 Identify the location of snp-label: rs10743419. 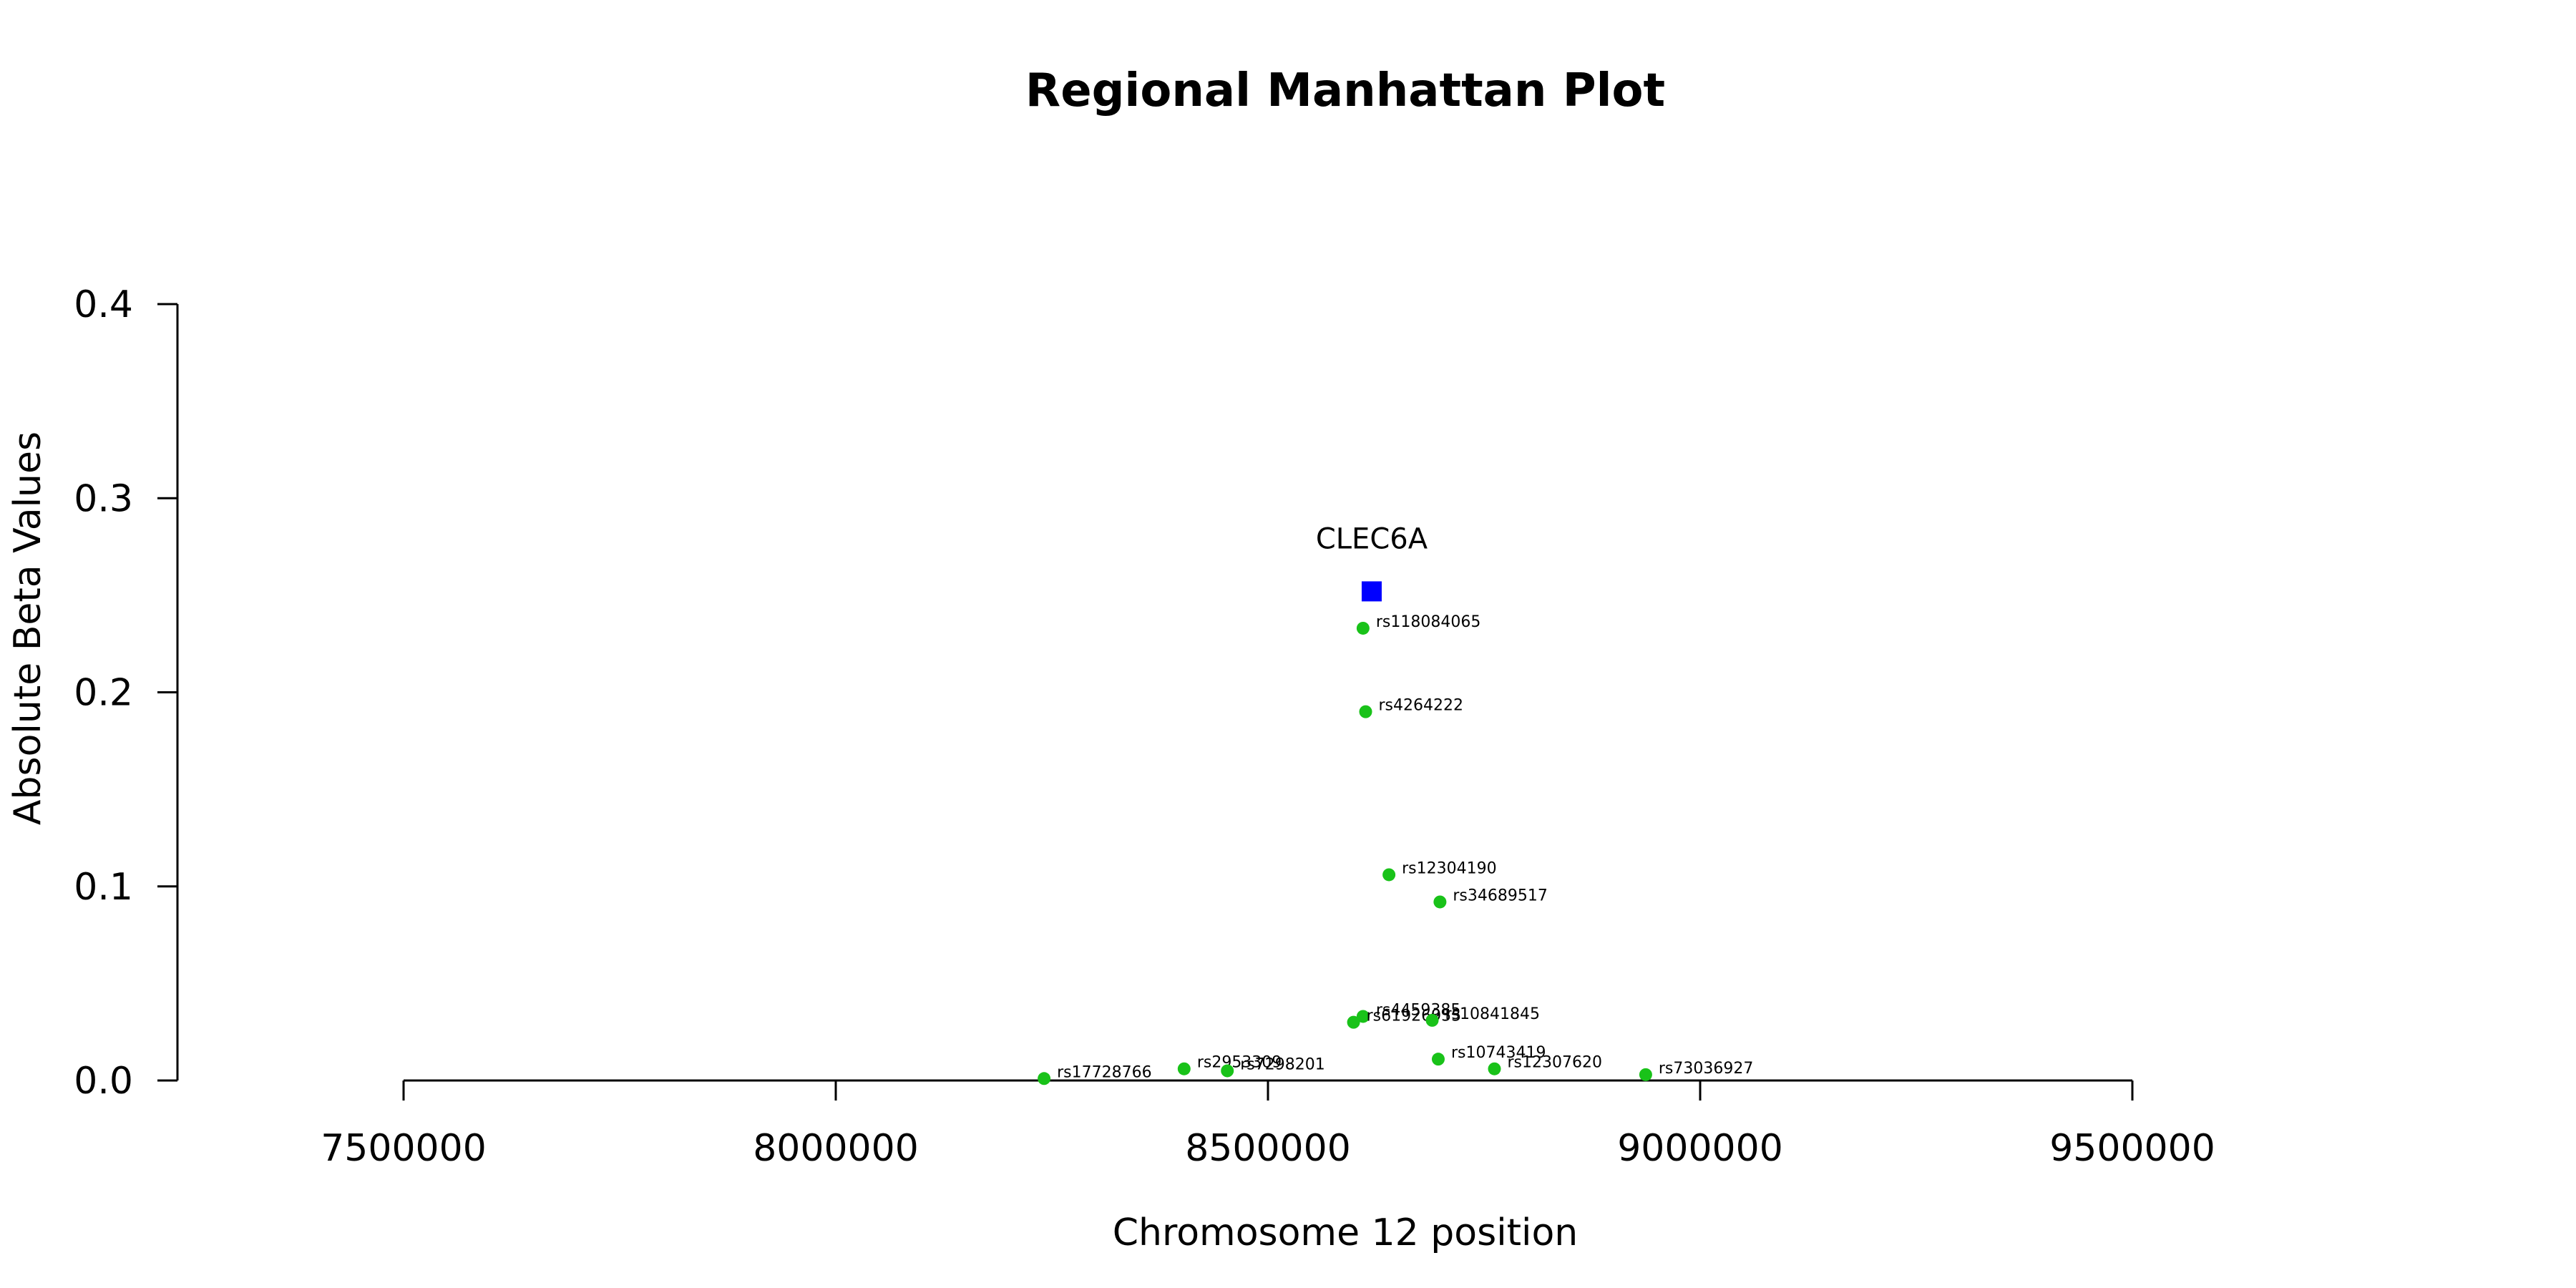
(1498, 1053).